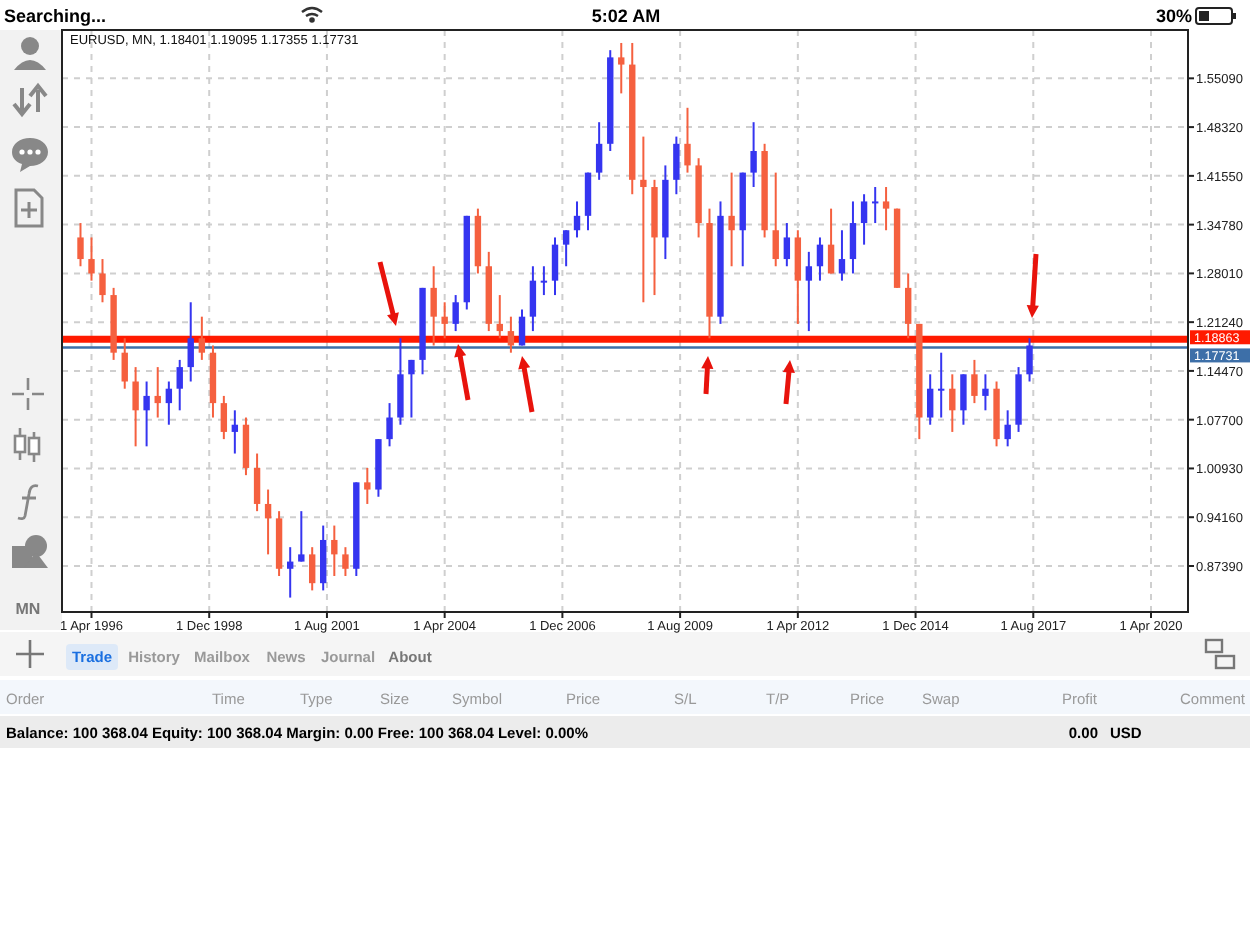 The height and width of the screenshot is (938, 1250). Describe the element at coordinates (1173, 16) in the screenshot. I see `text: 30%` at that location.